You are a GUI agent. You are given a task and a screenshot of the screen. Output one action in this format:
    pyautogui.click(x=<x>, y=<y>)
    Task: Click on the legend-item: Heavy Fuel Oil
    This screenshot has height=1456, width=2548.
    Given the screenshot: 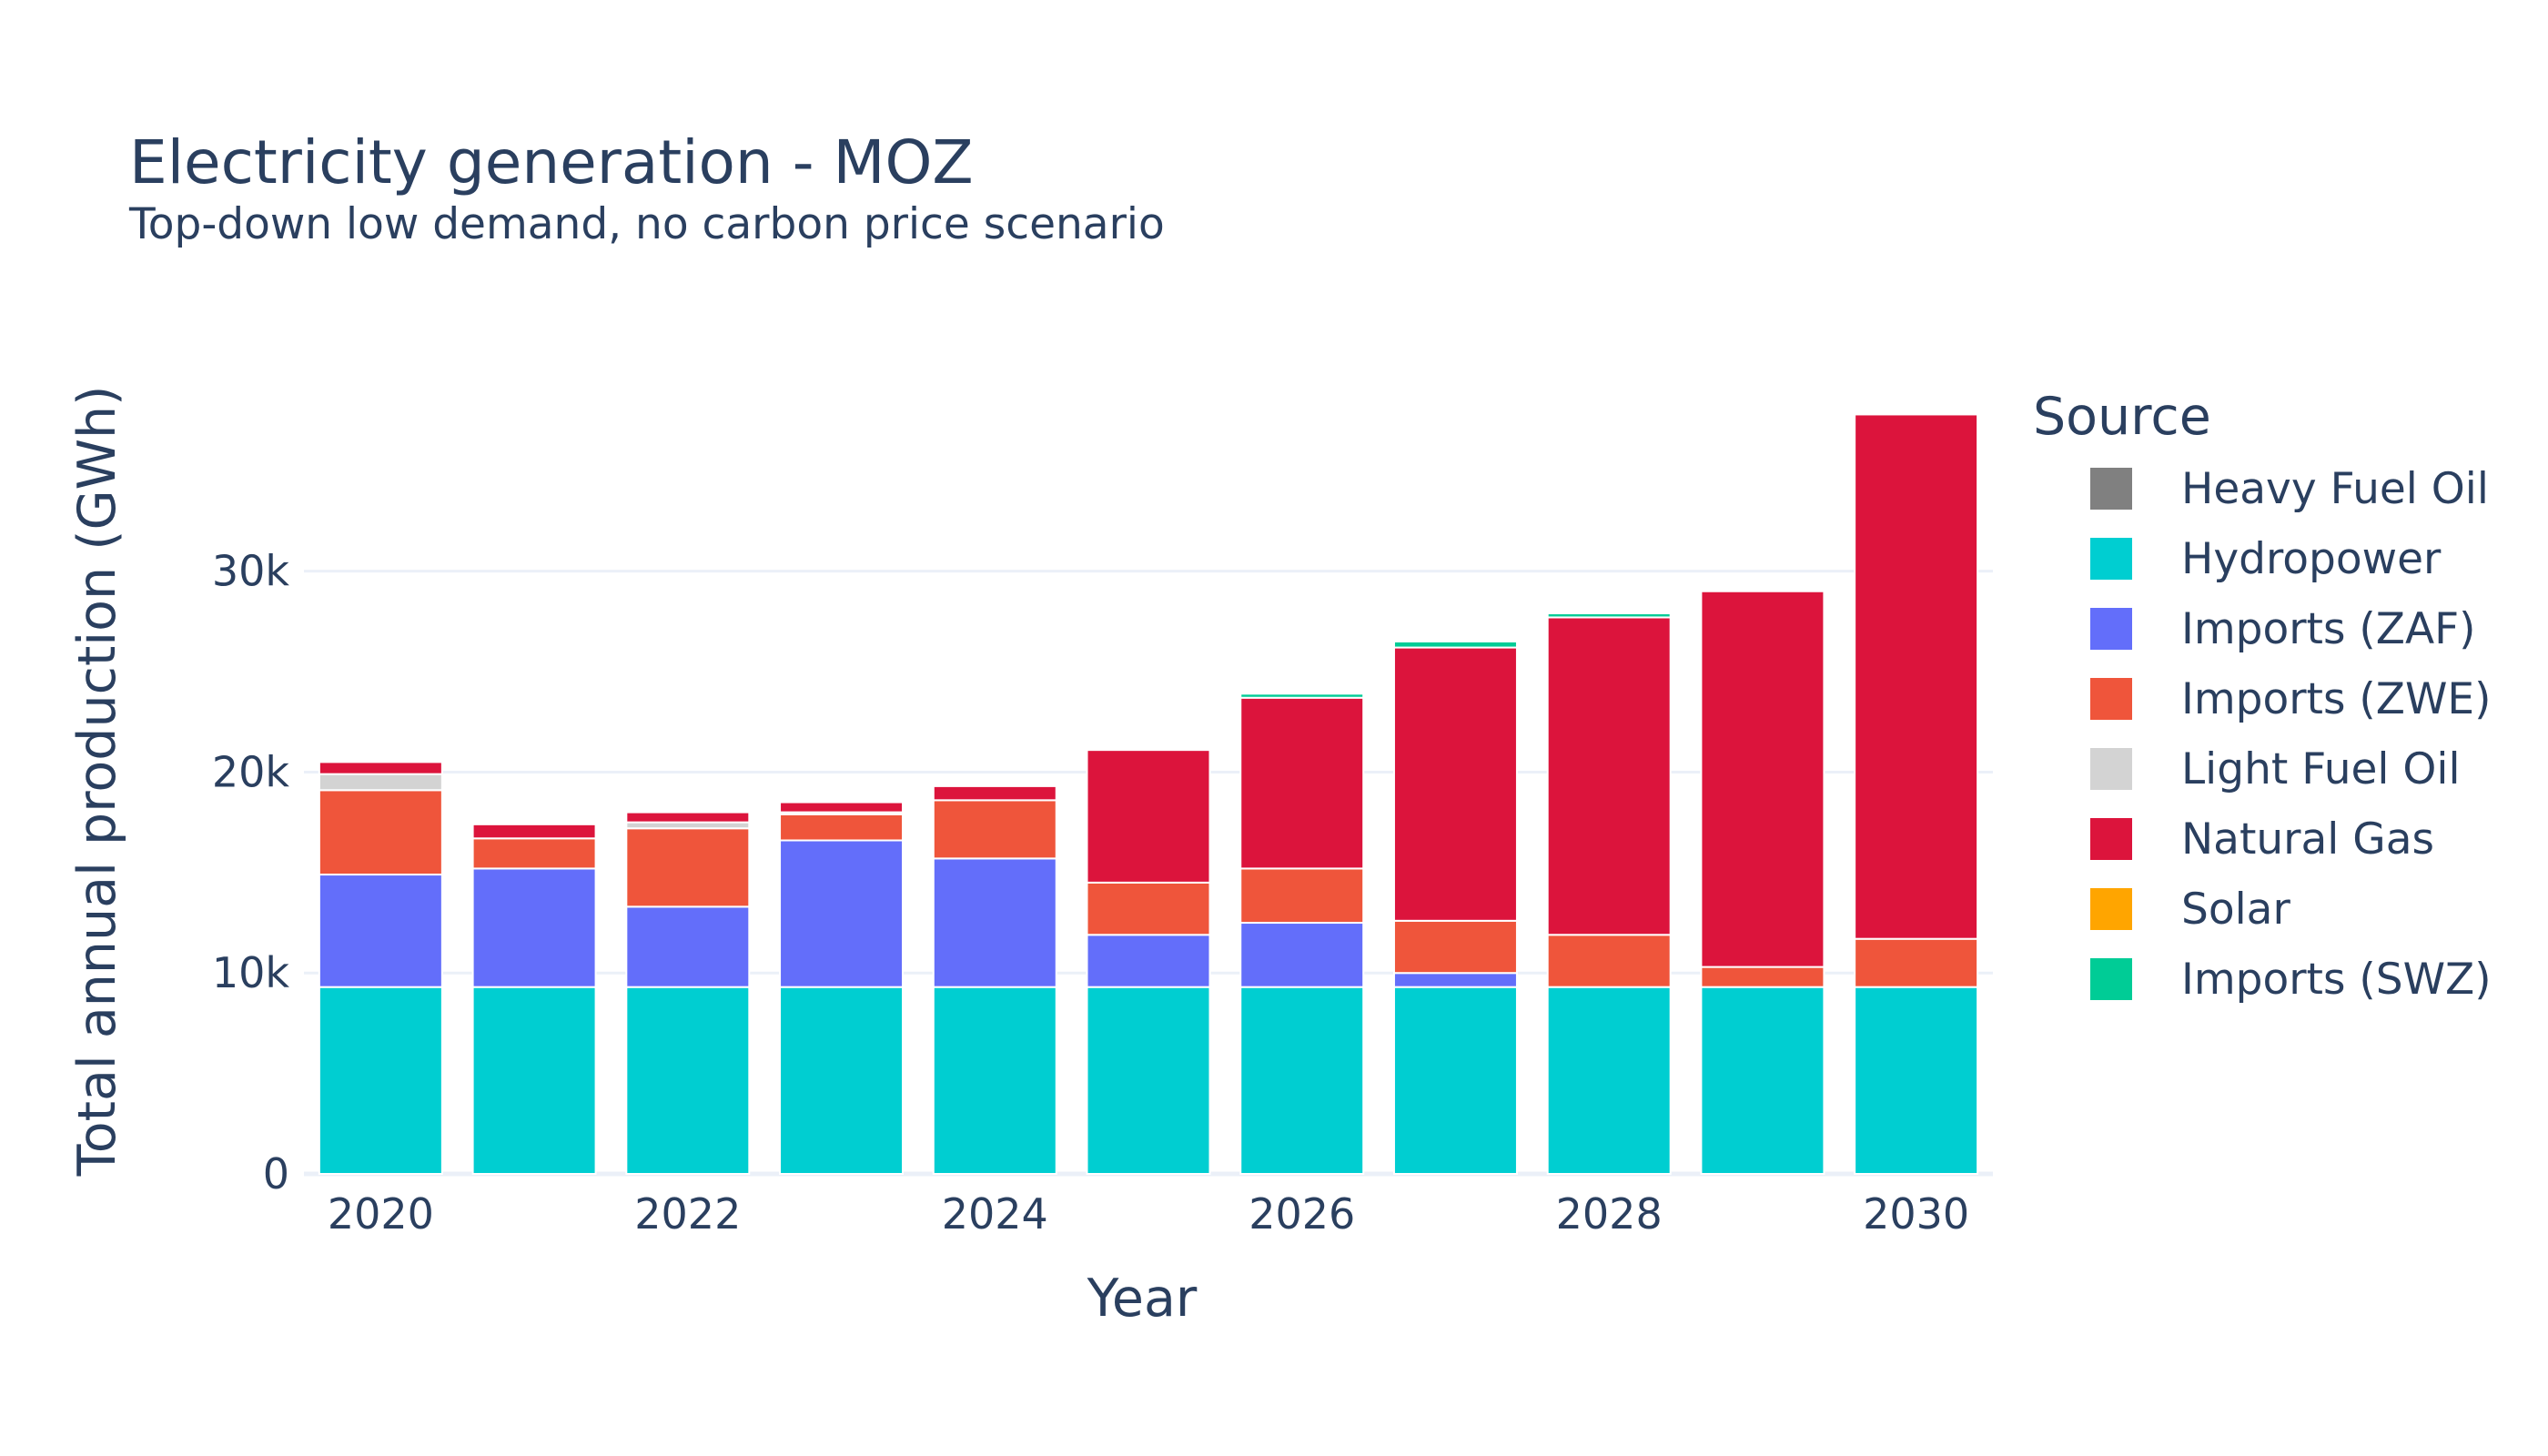 What is the action you would take?
    pyautogui.click(x=2289, y=489)
    